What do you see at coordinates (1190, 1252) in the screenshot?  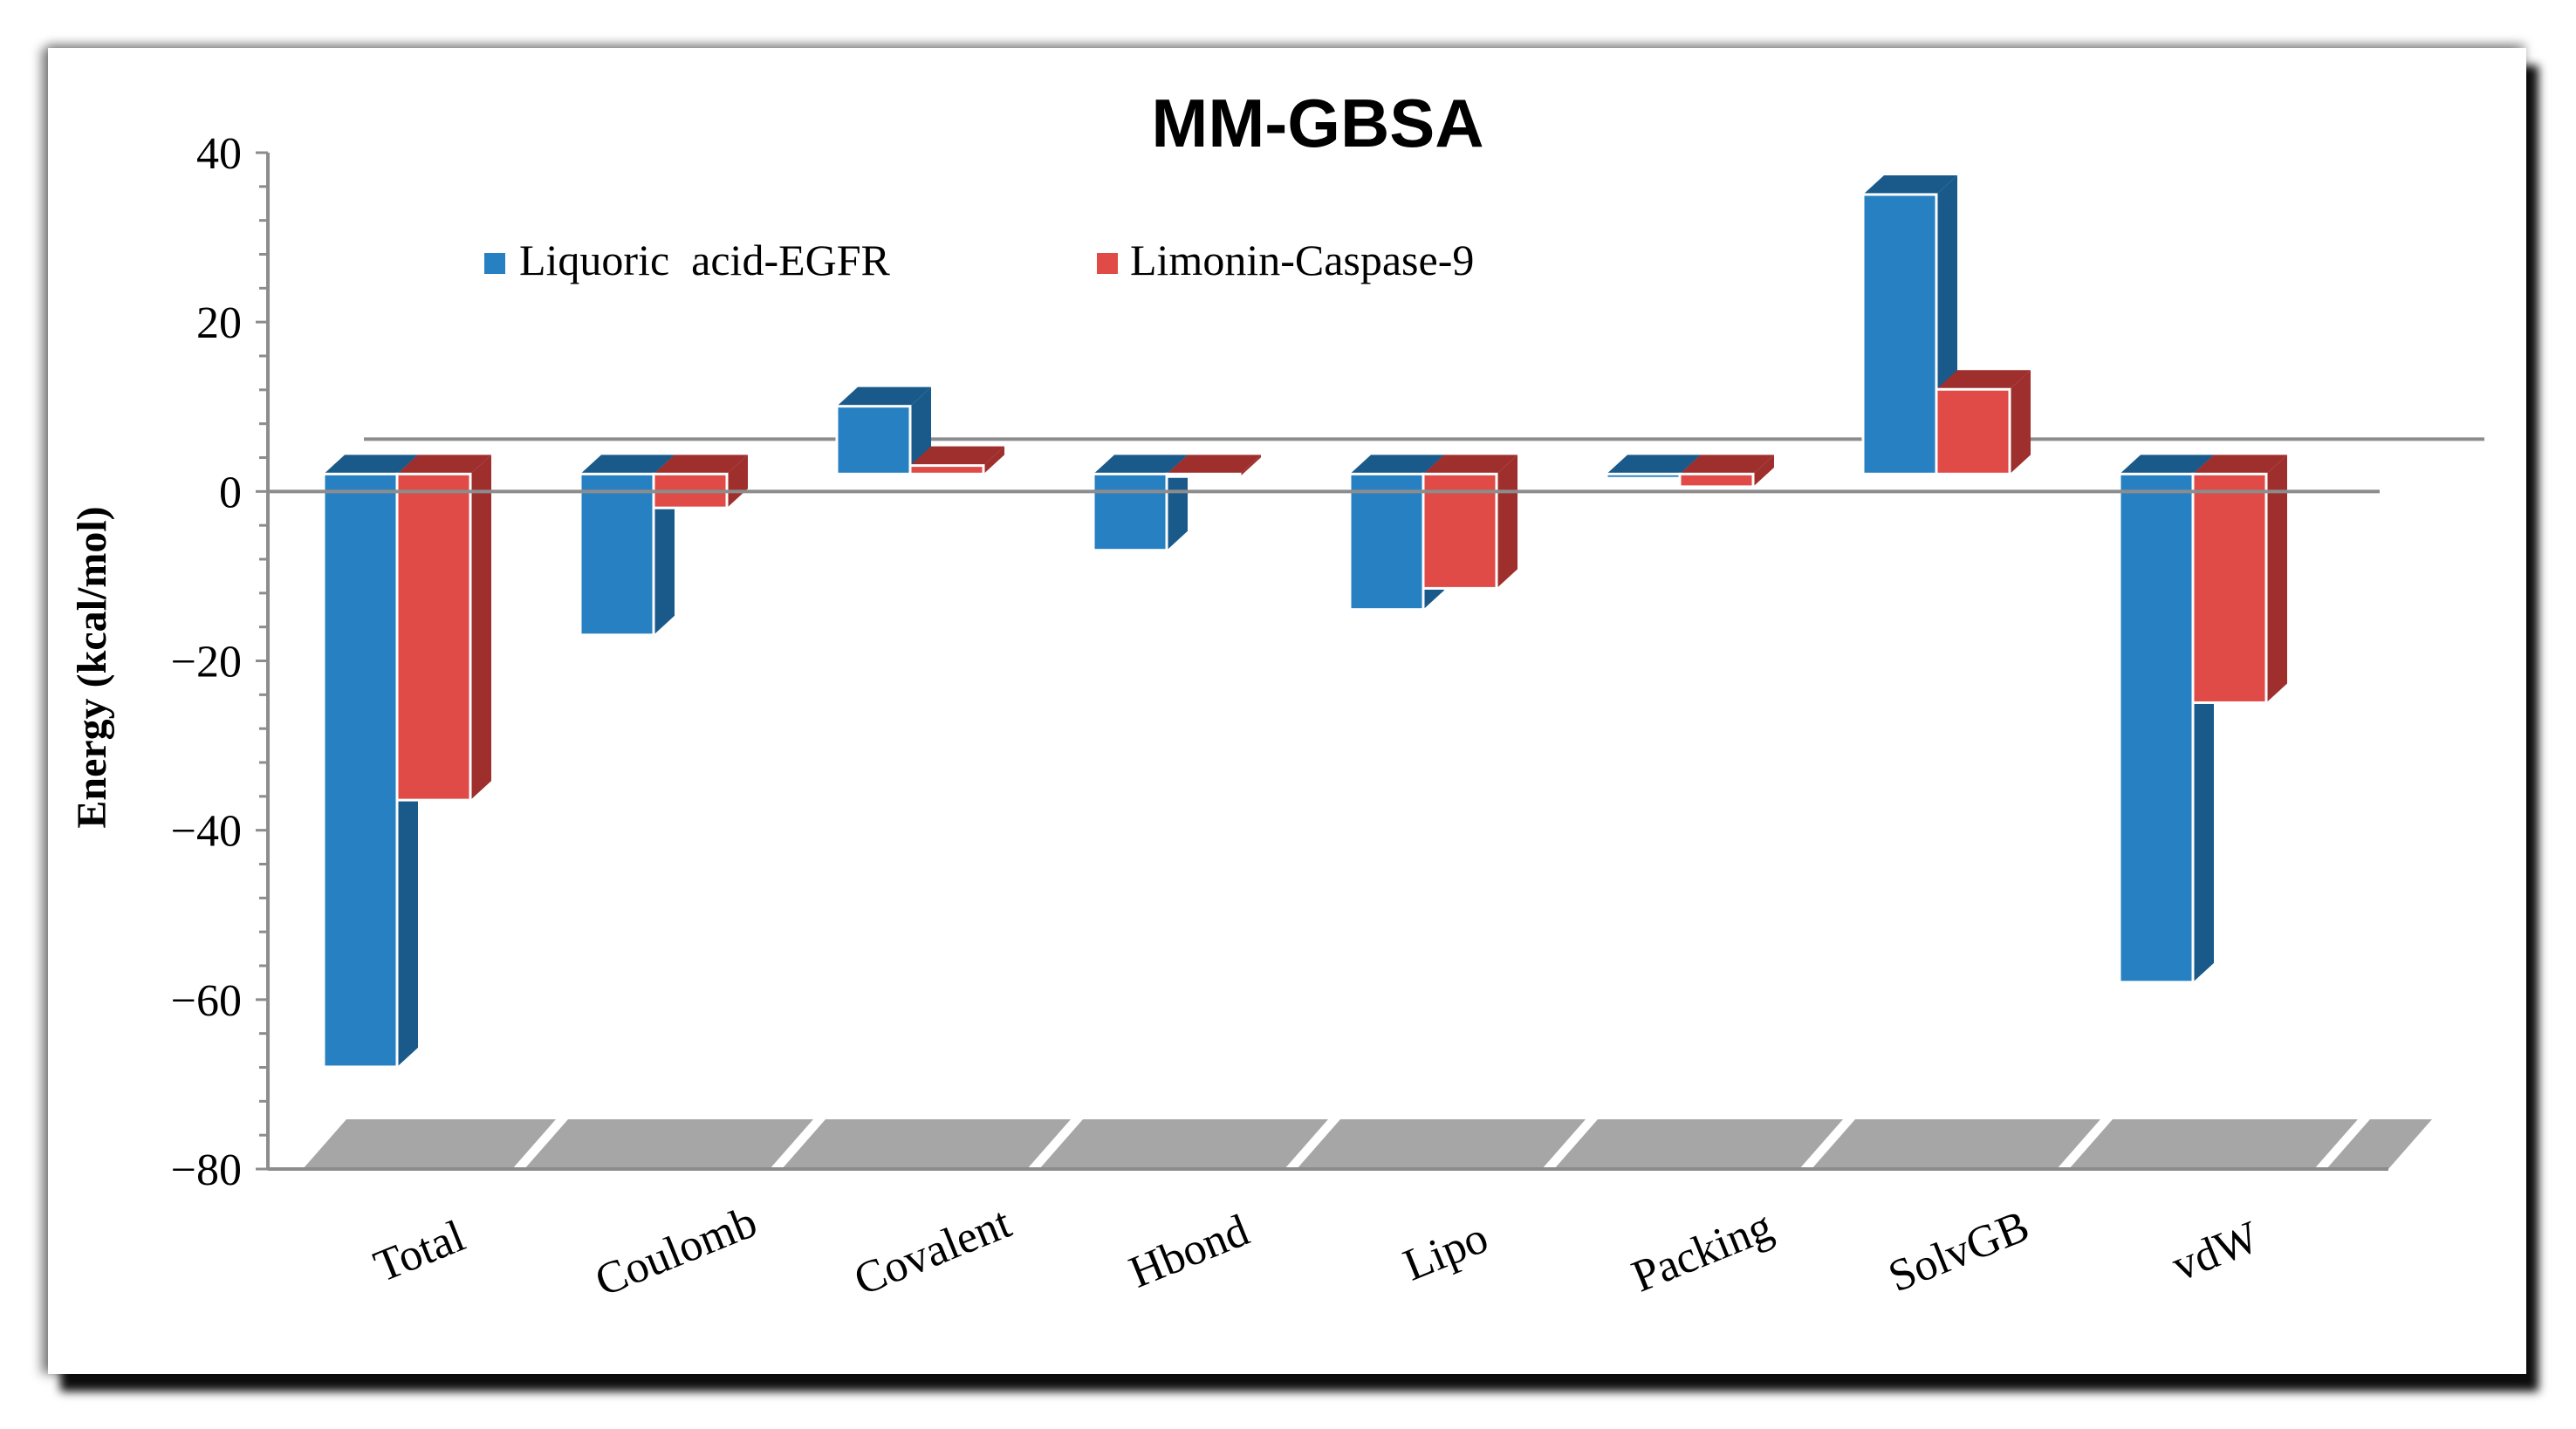 I see `x-label-hbond: Hbond` at bounding box center [1190, 1252].